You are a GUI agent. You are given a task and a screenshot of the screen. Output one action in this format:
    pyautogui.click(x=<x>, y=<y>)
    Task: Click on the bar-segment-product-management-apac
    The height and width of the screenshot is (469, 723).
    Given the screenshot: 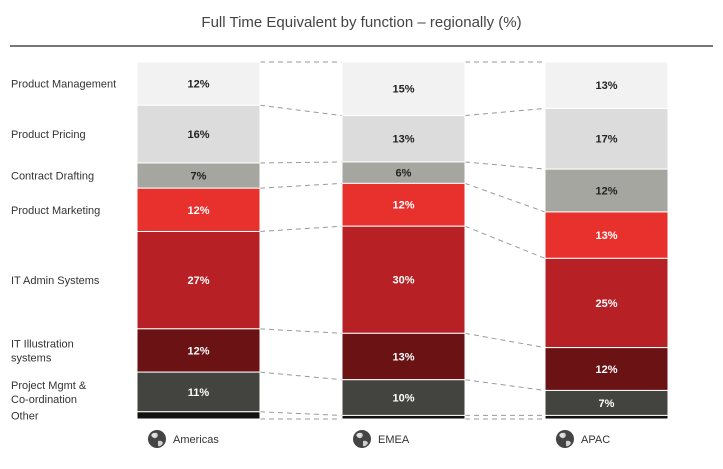 What is the action you would take?
    pyautogui.click(x=606, y=85)
    